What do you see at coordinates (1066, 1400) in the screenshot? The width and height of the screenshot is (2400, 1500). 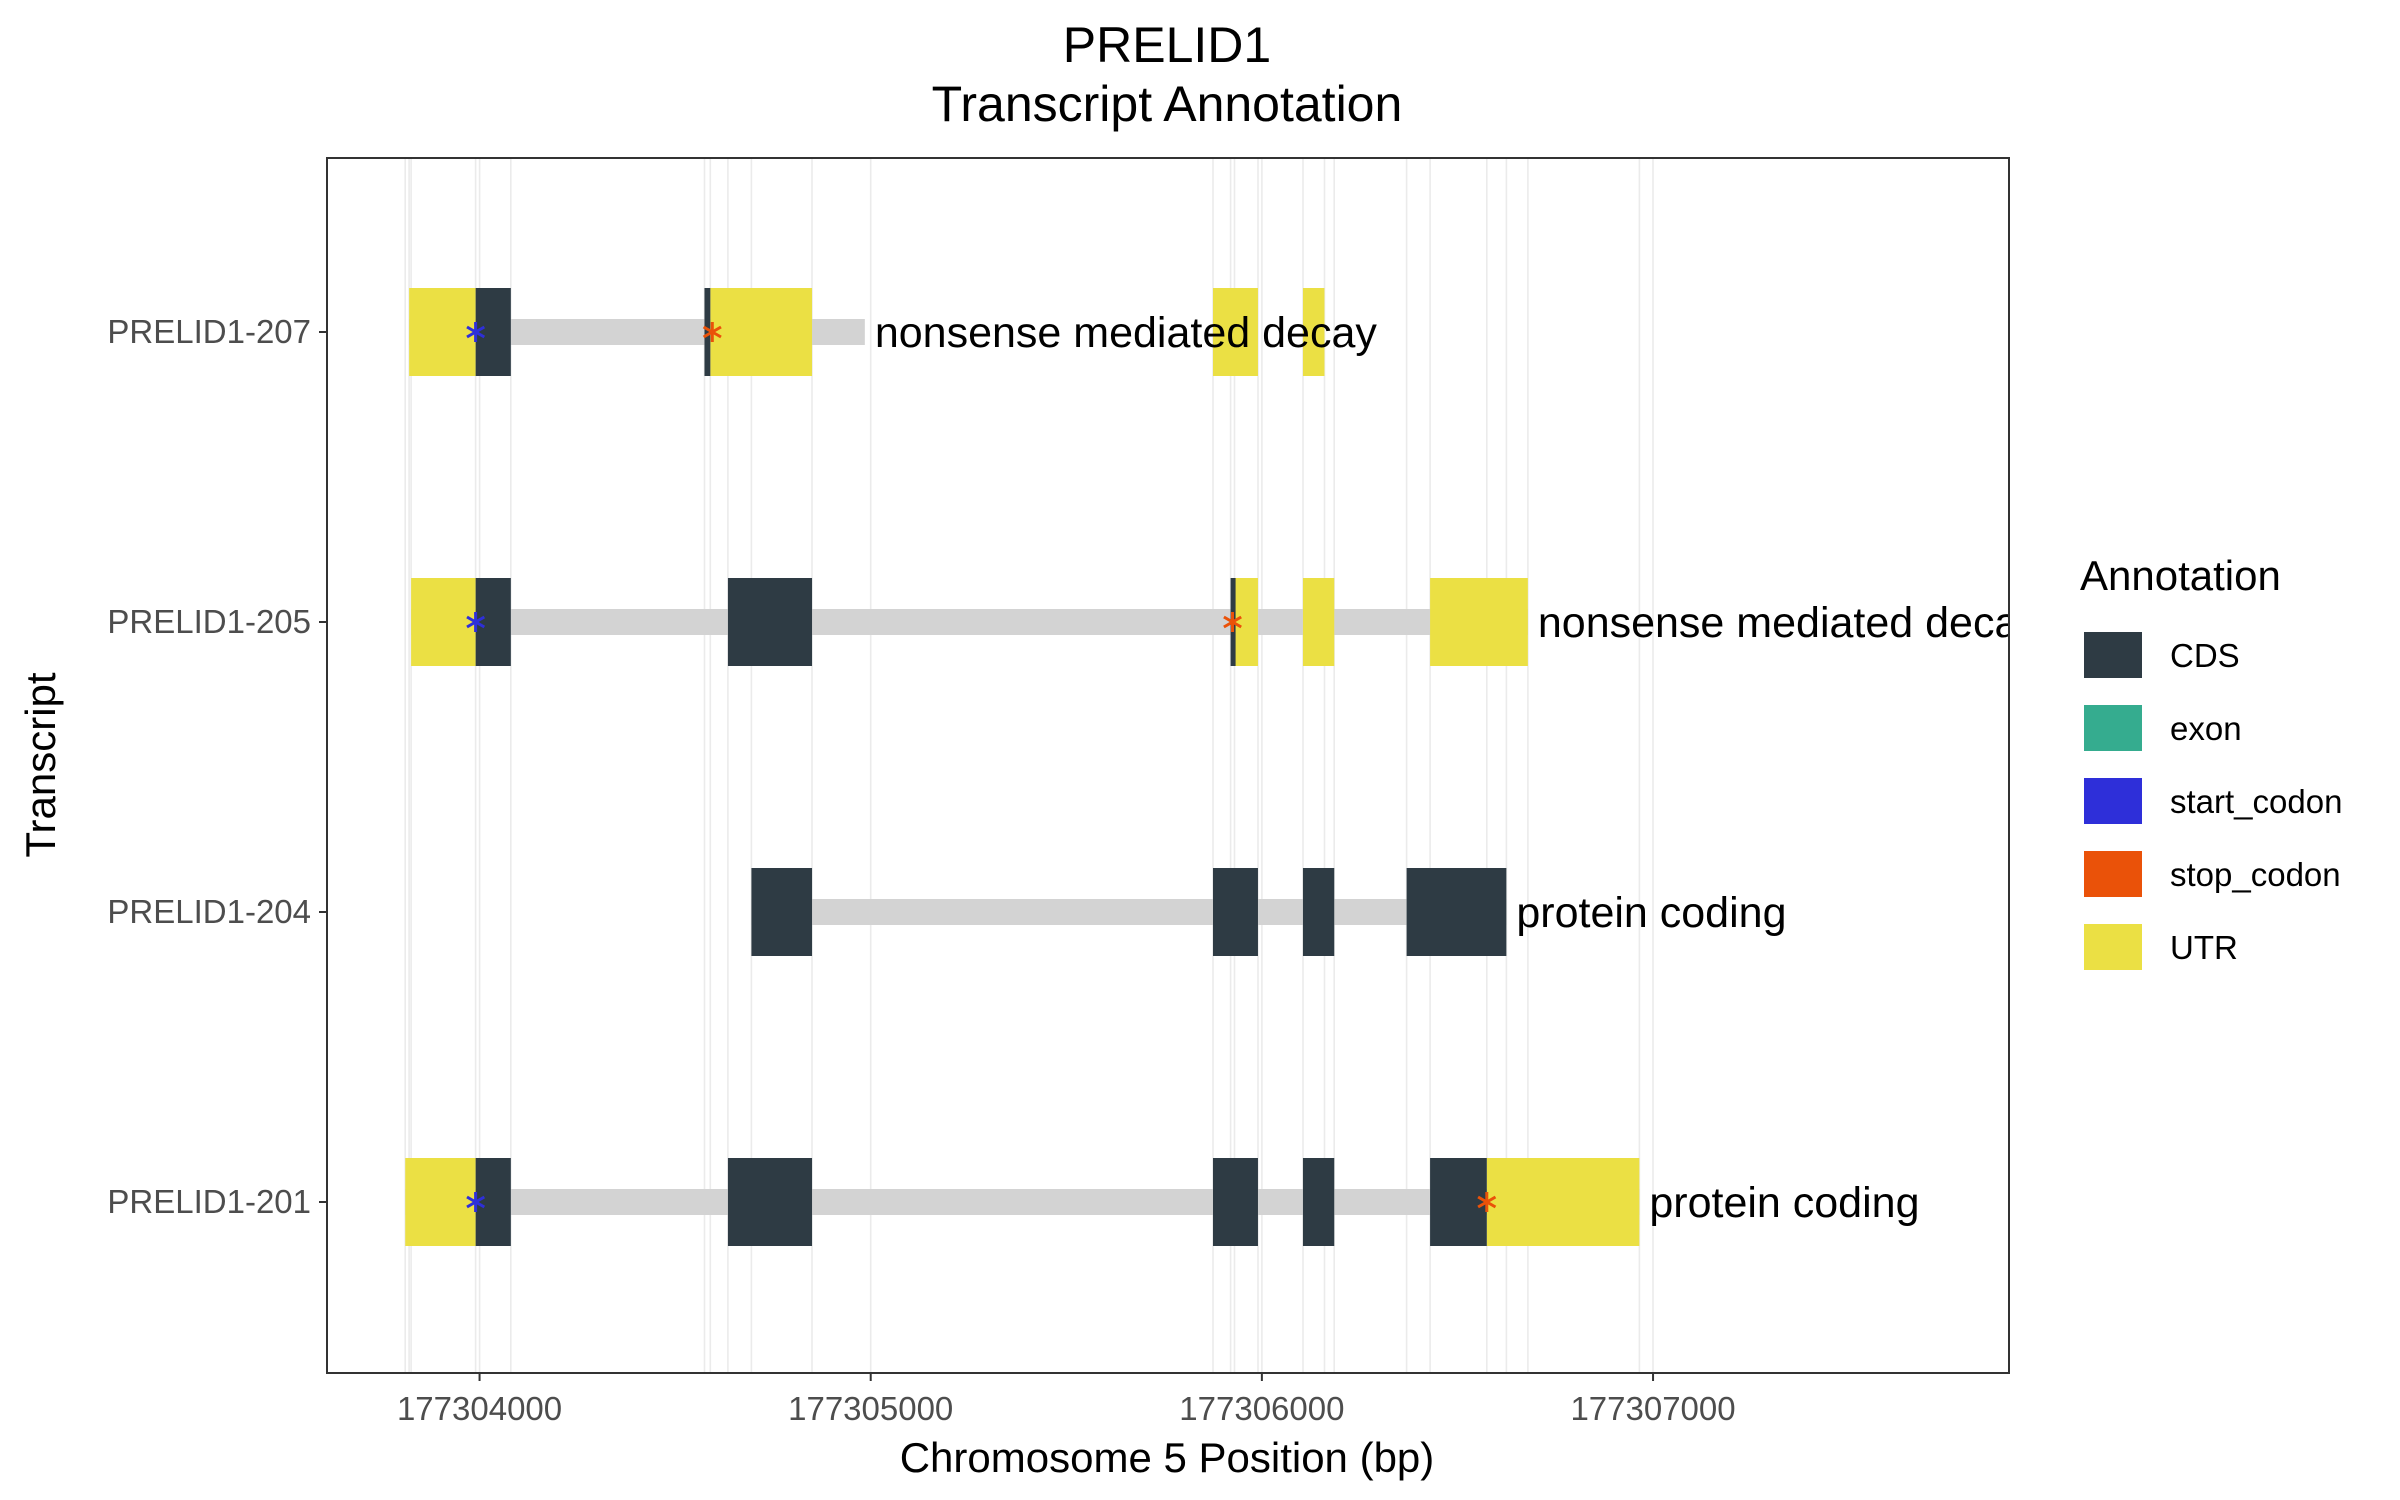 I see `x-axis: 177304000 177305000 177306000 177307000` at bounding box center [1066, 1400].